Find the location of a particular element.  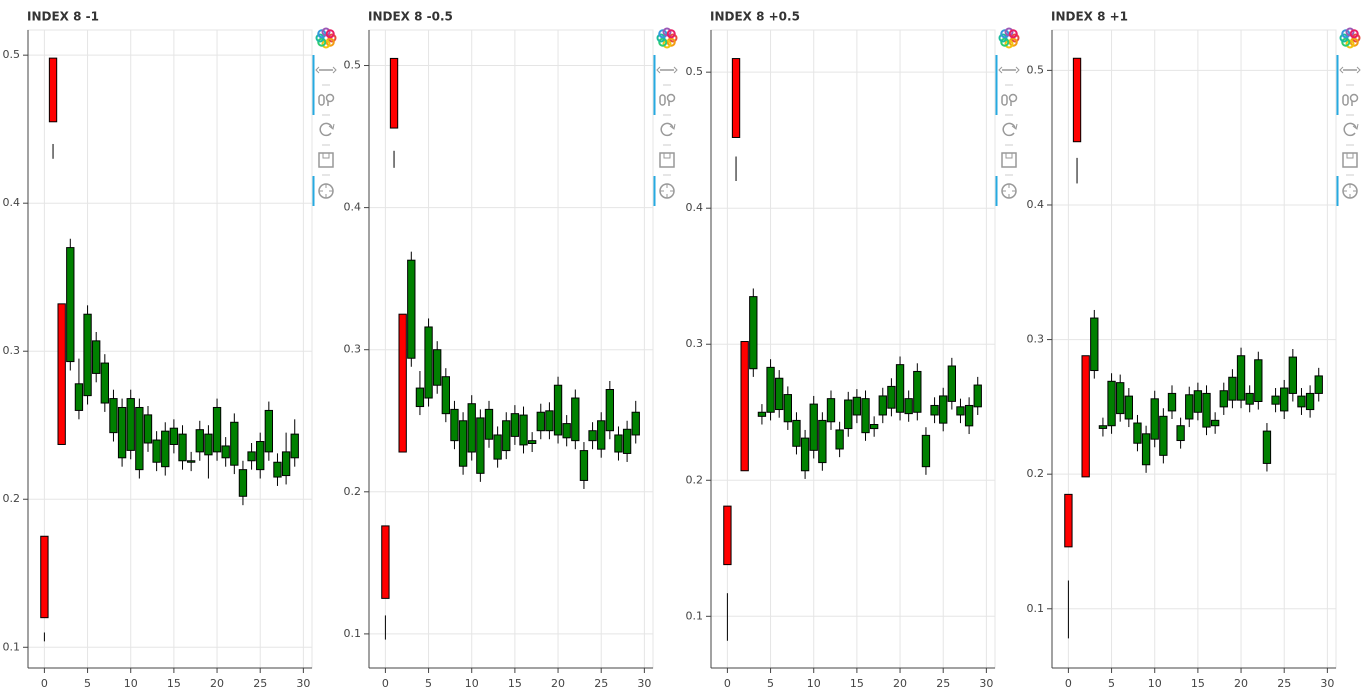

x-tick-label: 20 is located at coordinates (900, 683).